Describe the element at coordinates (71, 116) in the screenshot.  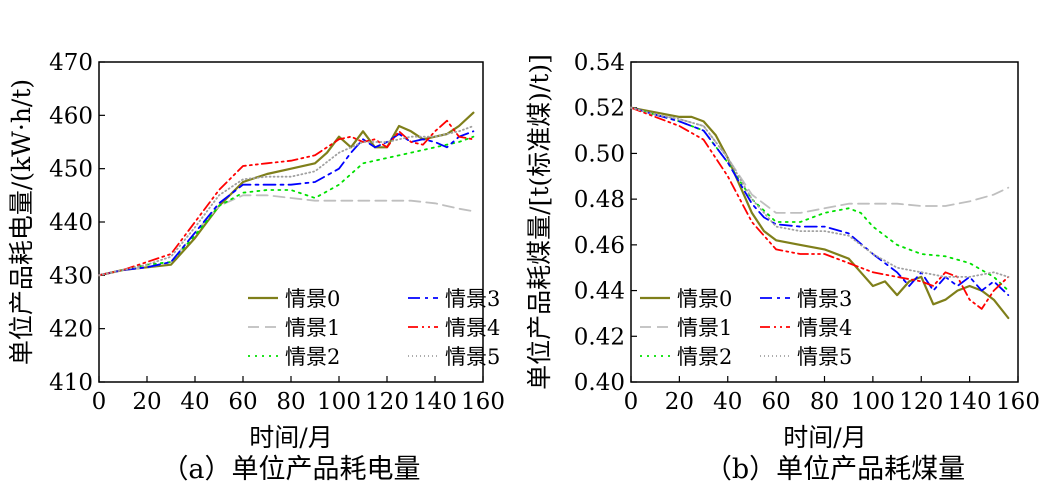
I see `y-tick-label: 460` at that location.